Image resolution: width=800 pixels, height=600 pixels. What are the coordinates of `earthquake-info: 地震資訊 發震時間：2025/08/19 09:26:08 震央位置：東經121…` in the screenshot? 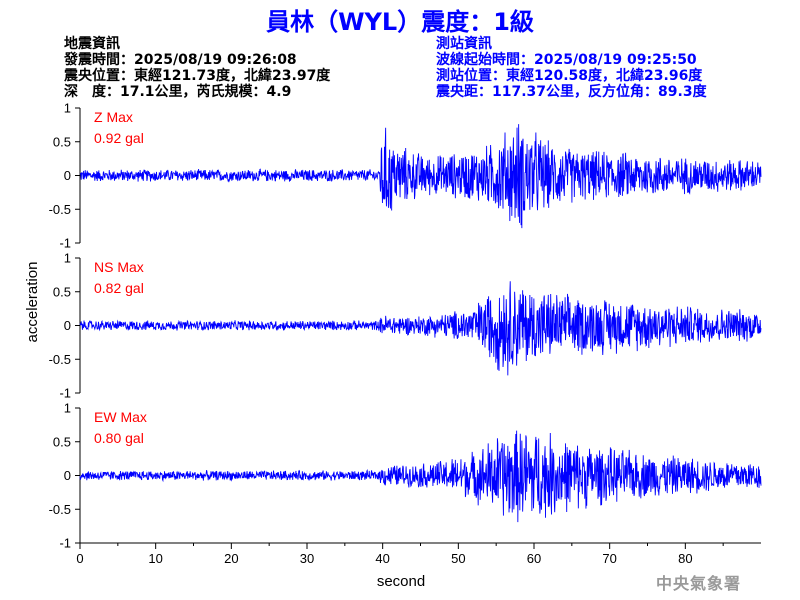 It's located at (197, 68).